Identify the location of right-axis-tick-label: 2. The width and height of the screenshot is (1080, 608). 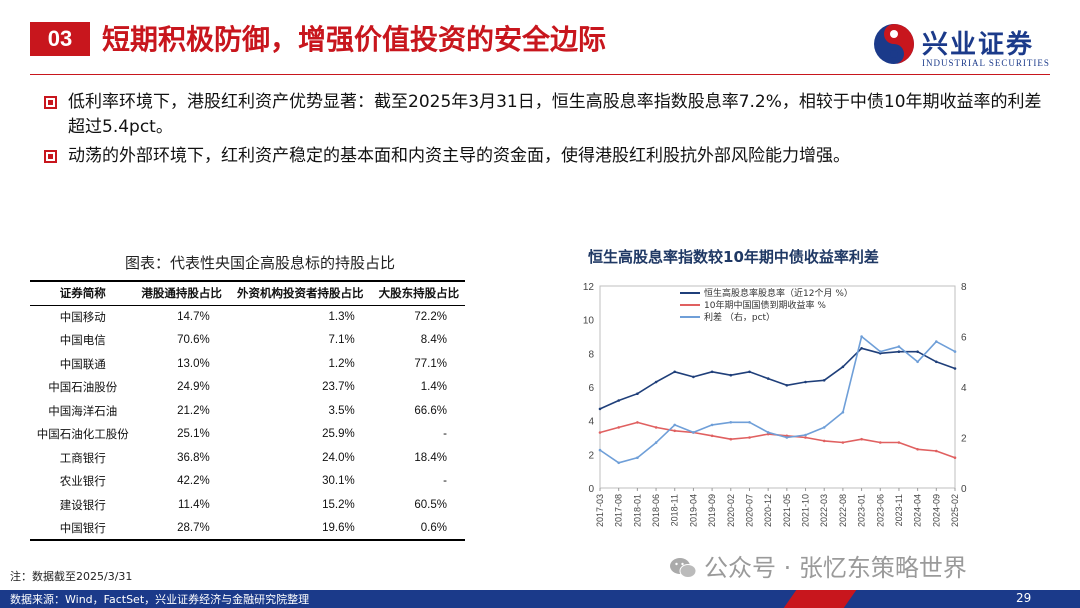
(964, 439).